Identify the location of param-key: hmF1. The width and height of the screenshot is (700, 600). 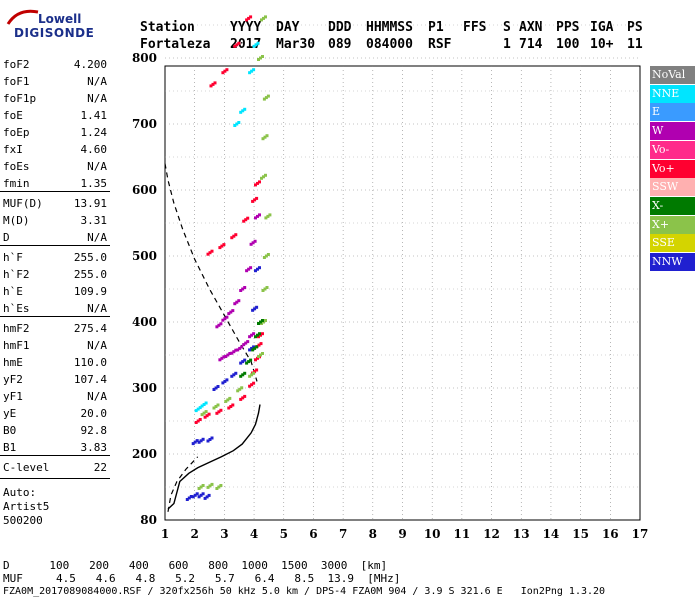
(16, 345).